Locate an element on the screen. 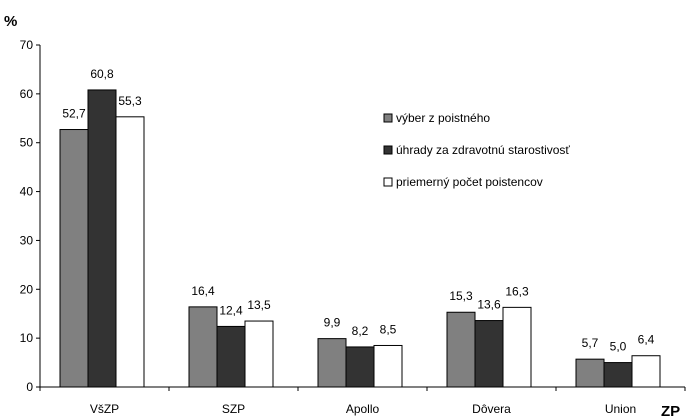 This screenshot has width=692, height=419. data-label: 16,3 is located at coordinates (517, 291).